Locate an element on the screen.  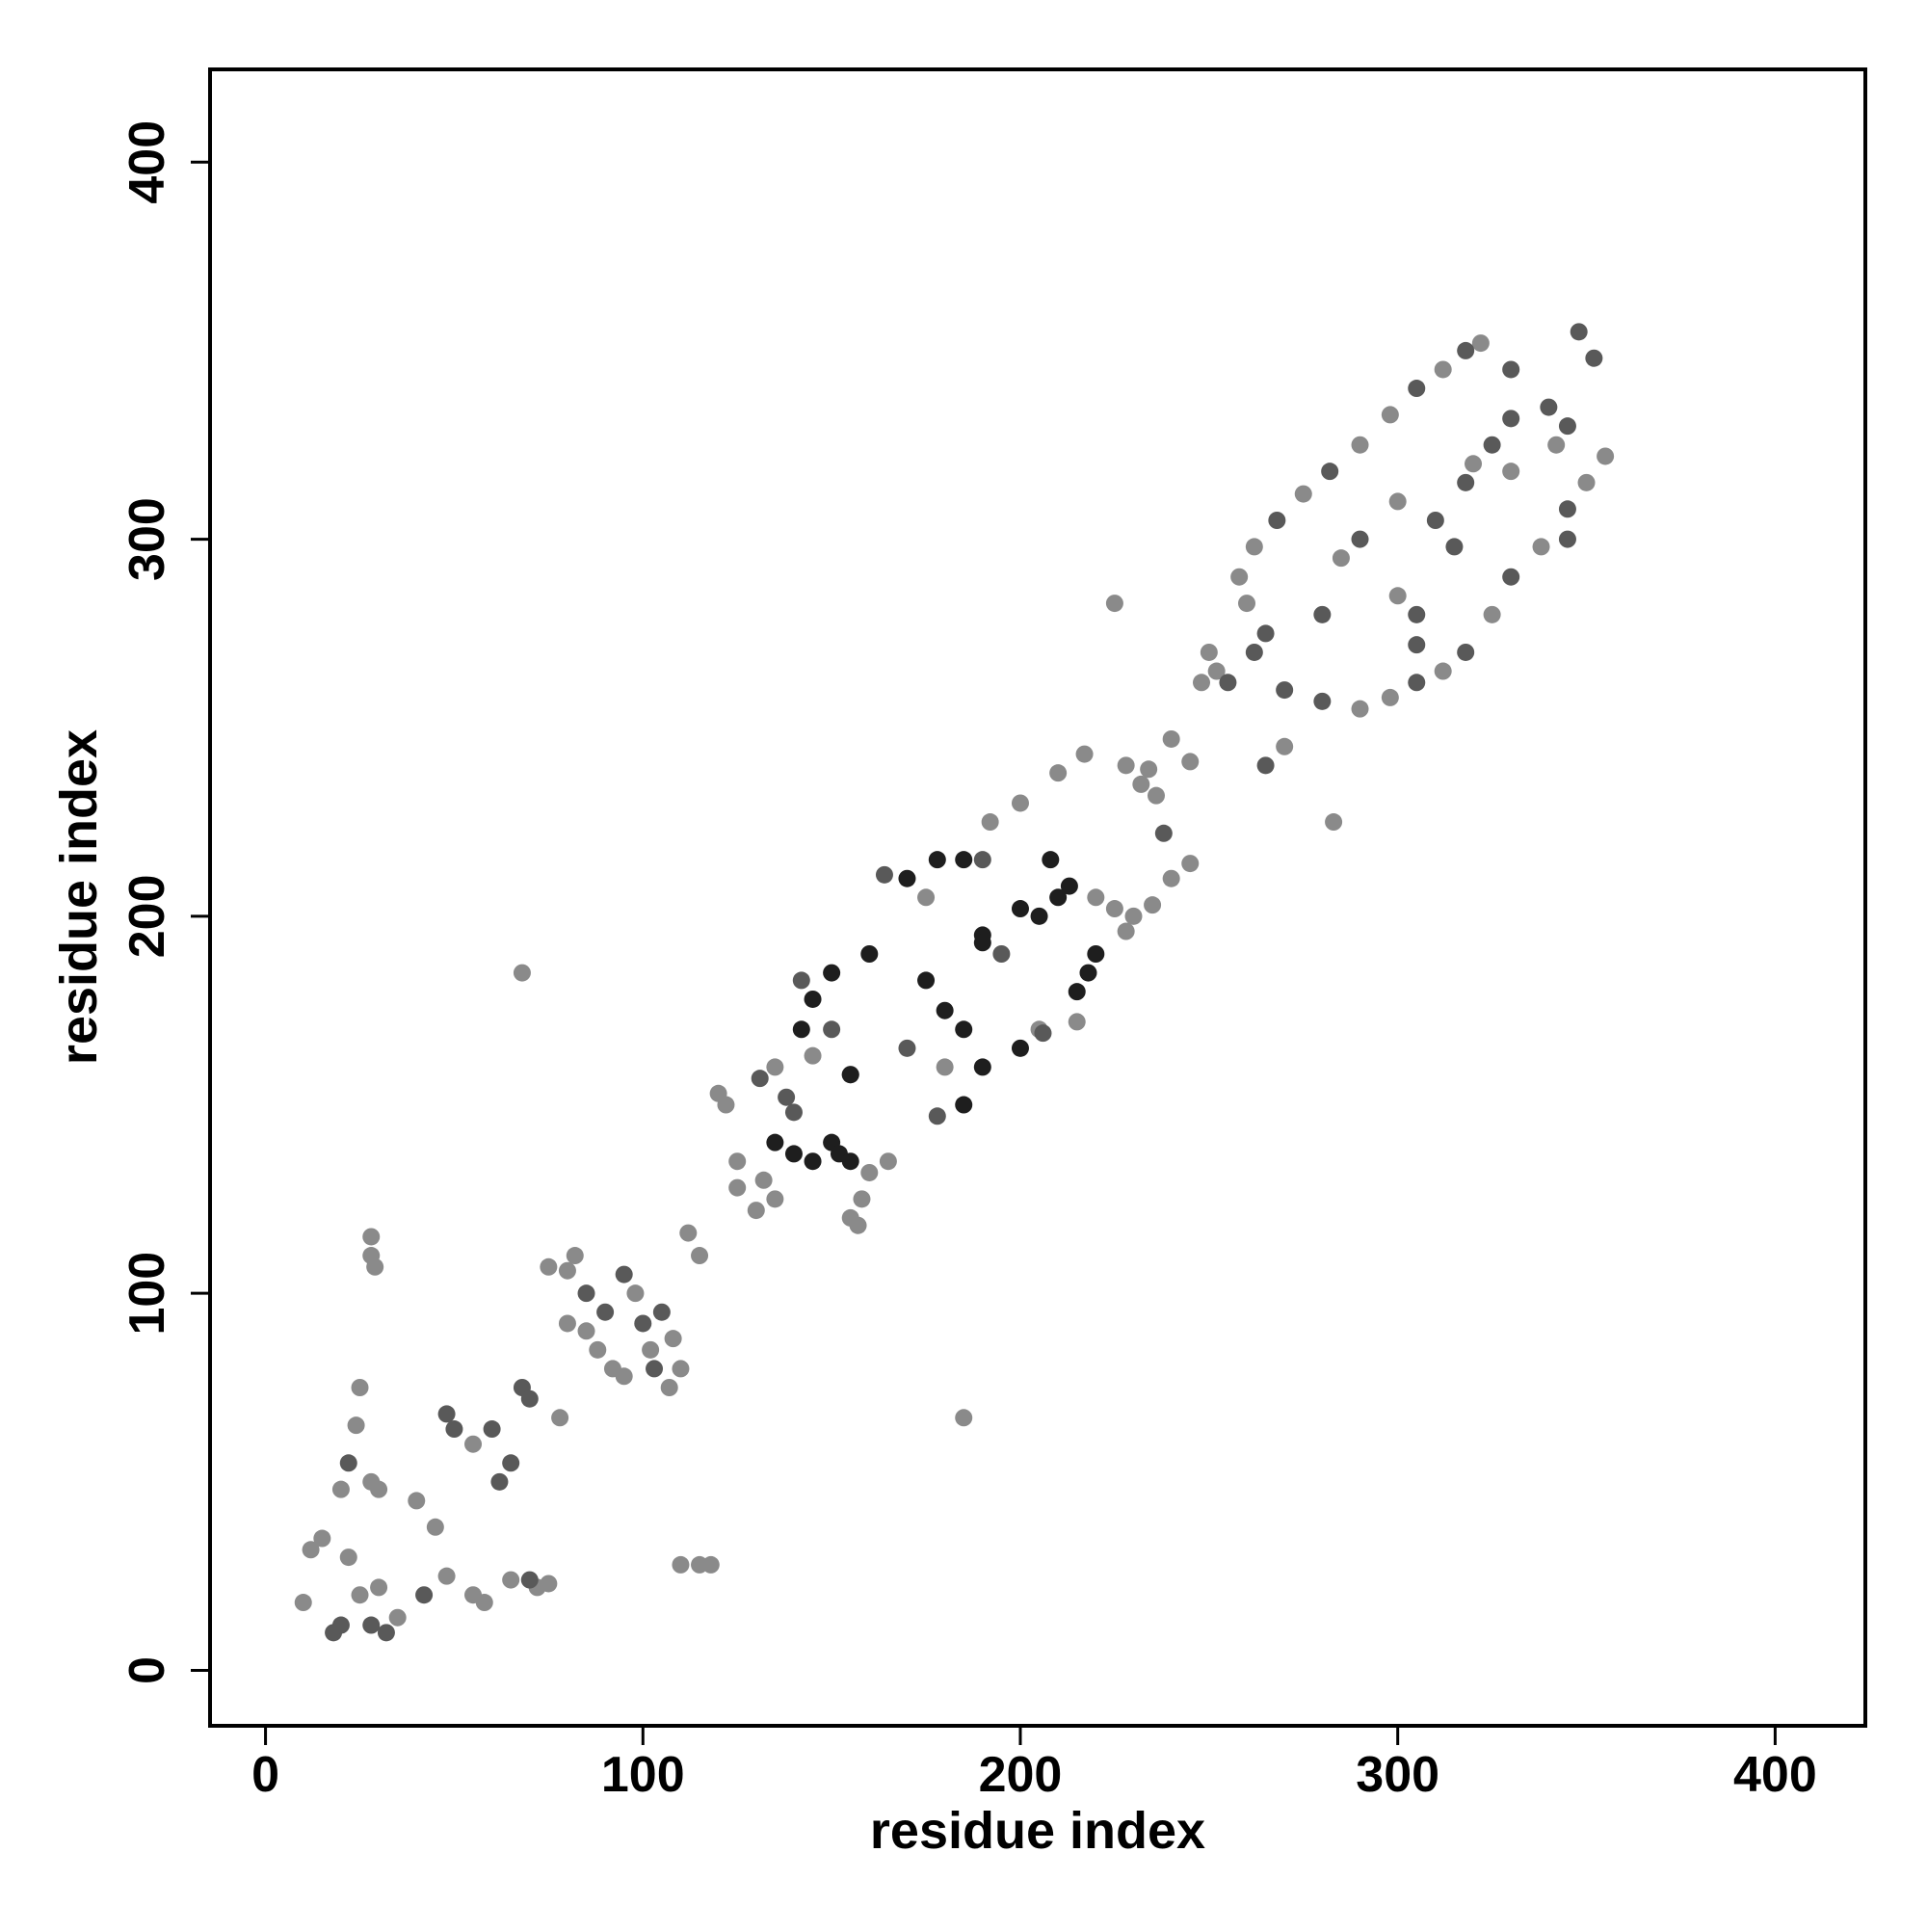
x-tick-label: 0 is located at coordinates (265, 1775).